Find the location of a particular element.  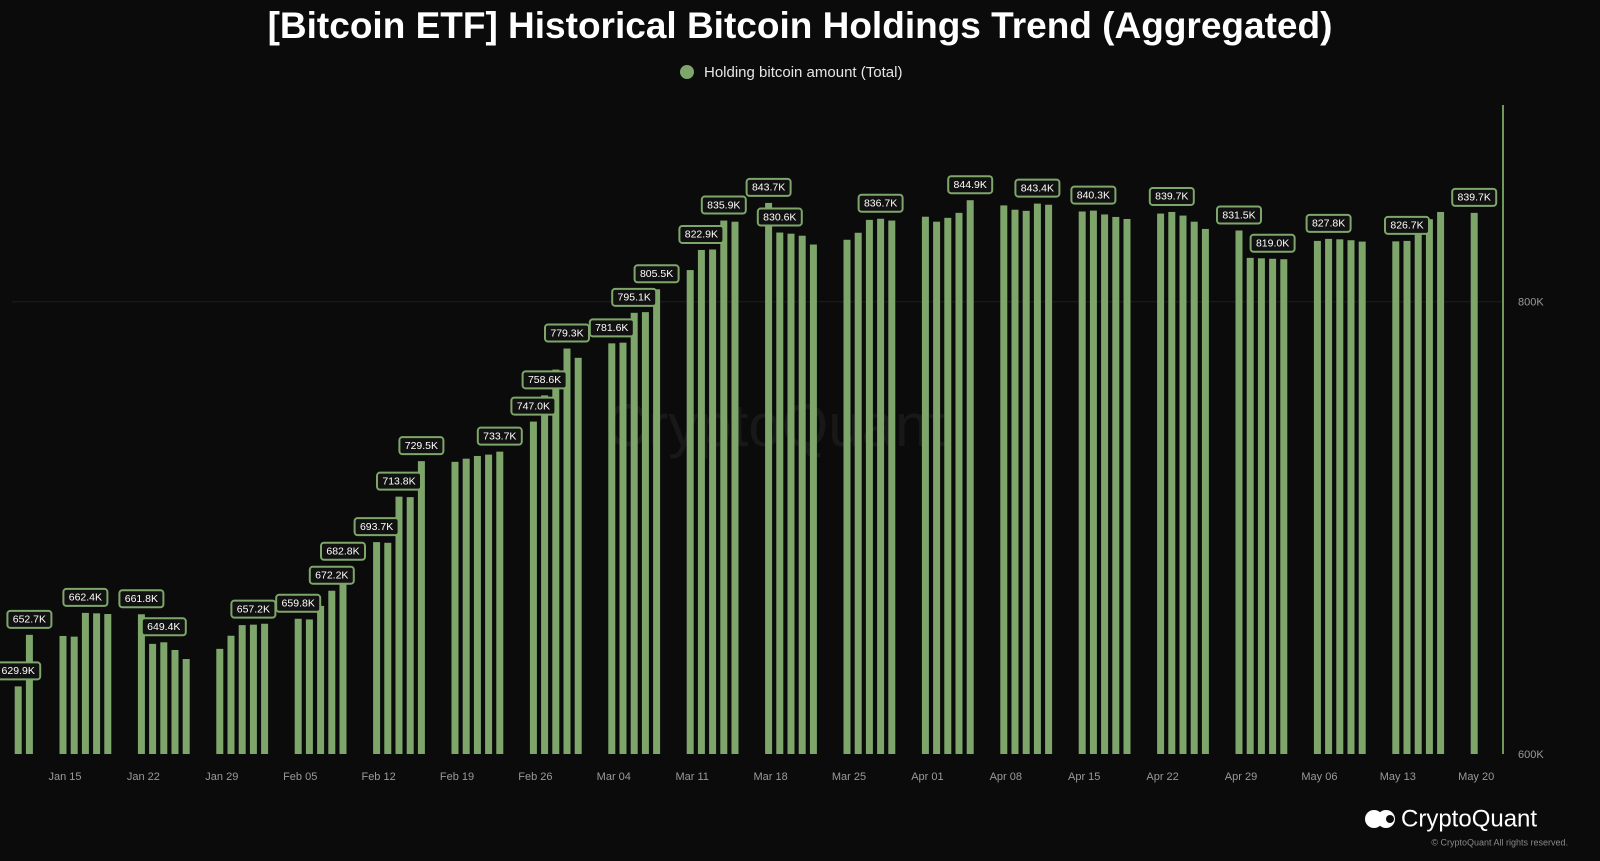

value-label: 733.7K is located at coordinates (499, 436).